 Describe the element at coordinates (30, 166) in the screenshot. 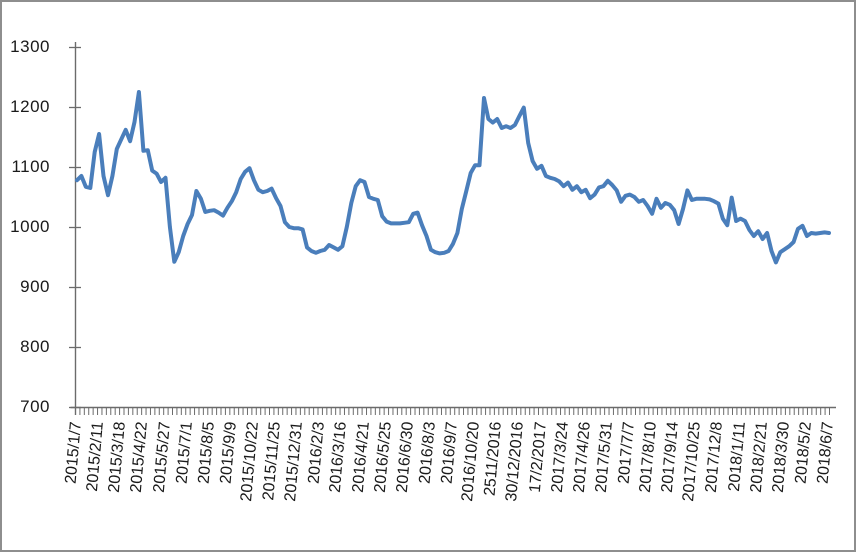

I see `y-tick-label: 1100` at that location.